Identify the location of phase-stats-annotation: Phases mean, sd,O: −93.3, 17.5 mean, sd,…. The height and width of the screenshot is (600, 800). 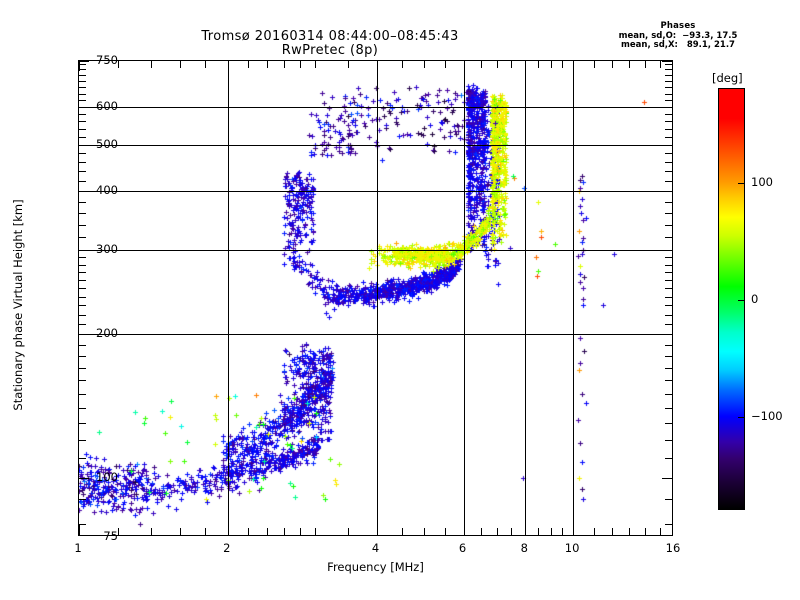
(678, 36).